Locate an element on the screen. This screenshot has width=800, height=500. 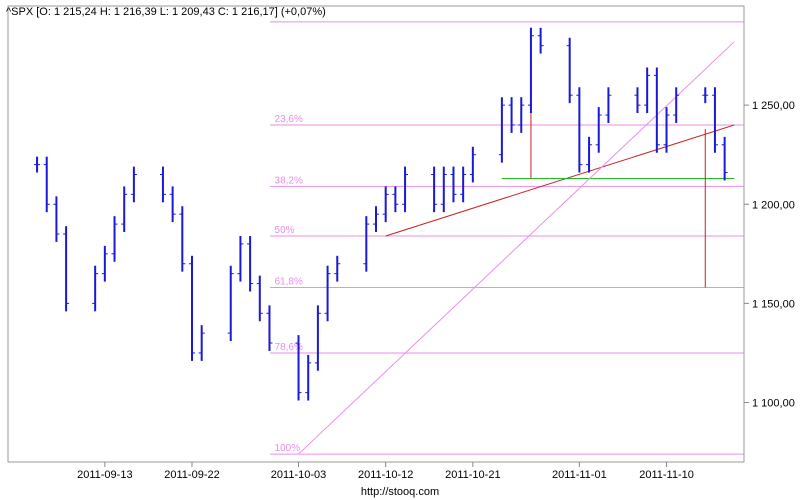
fib-level-label: 23,6% is located at coordinates (289, 119).